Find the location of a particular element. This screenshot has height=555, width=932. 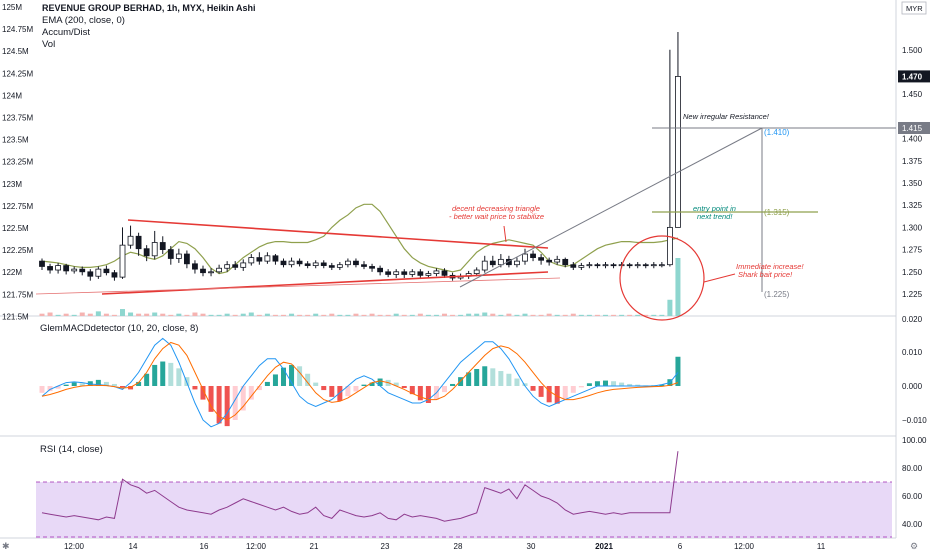

left-axis-tick: 124M is located at coordinates (12, 95).